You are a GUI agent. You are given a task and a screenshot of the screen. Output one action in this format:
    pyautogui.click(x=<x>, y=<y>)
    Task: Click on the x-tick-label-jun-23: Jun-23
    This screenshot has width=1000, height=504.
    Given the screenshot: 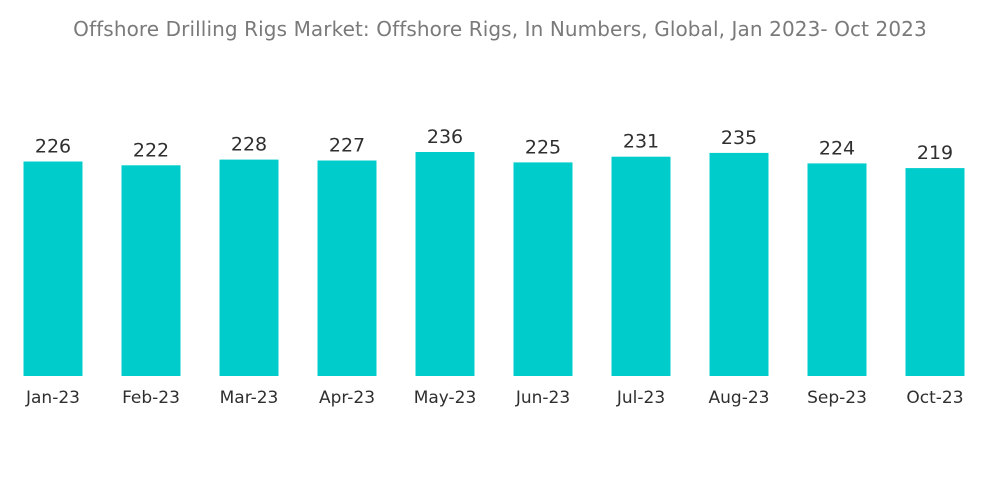 What is the action you would take?
    pyautogui.click(x=542, y=398)
    